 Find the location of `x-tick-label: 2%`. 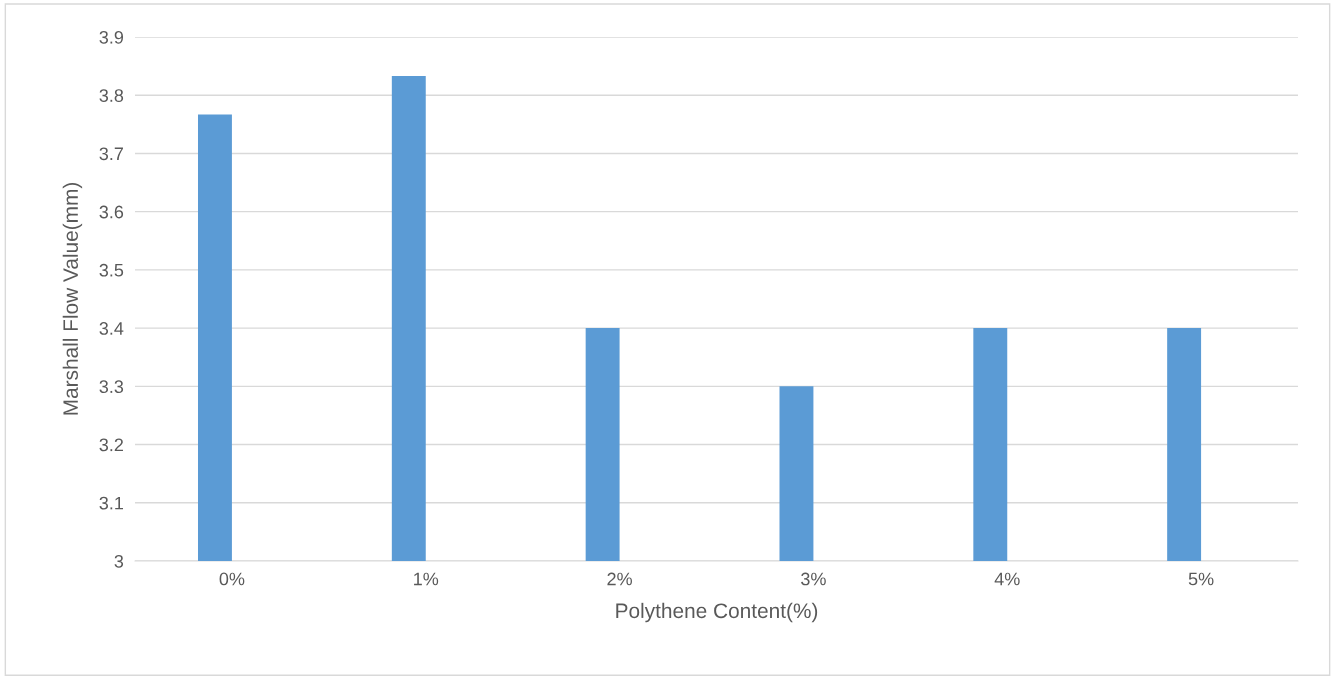

x-tick-label: 2% is located at coordinates (619, 579).